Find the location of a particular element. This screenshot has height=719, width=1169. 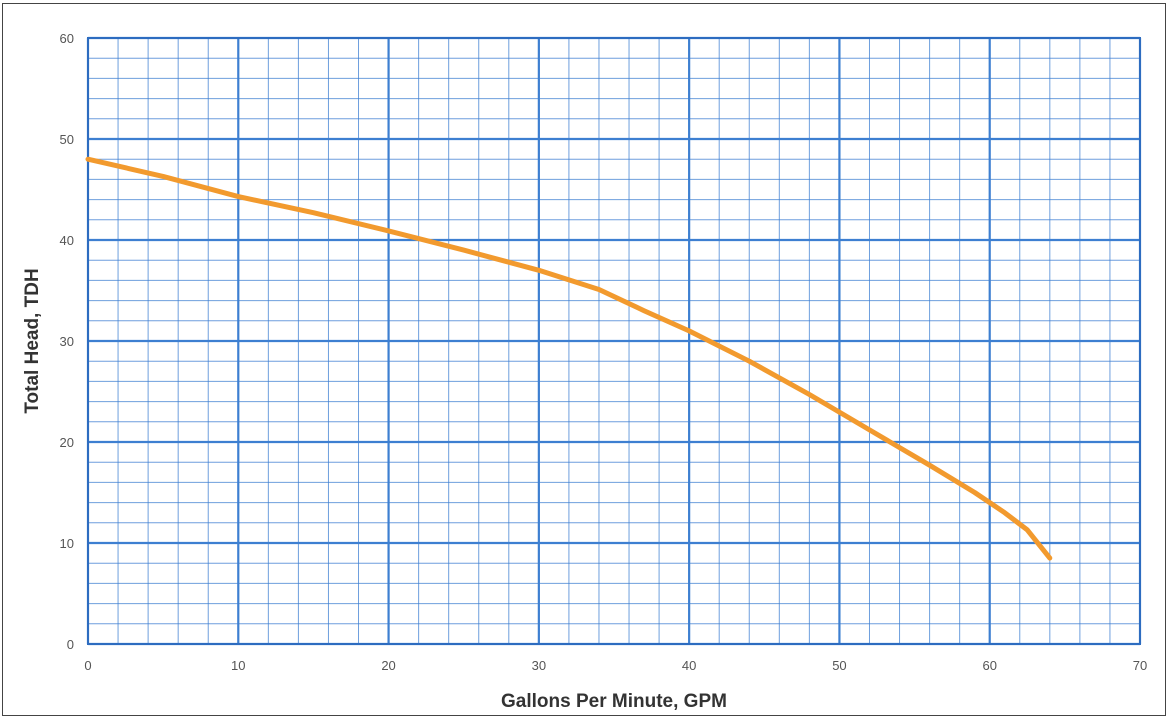

x-axis-title: Gallons Per Minute, GPM is located at coordinates (614, 701).